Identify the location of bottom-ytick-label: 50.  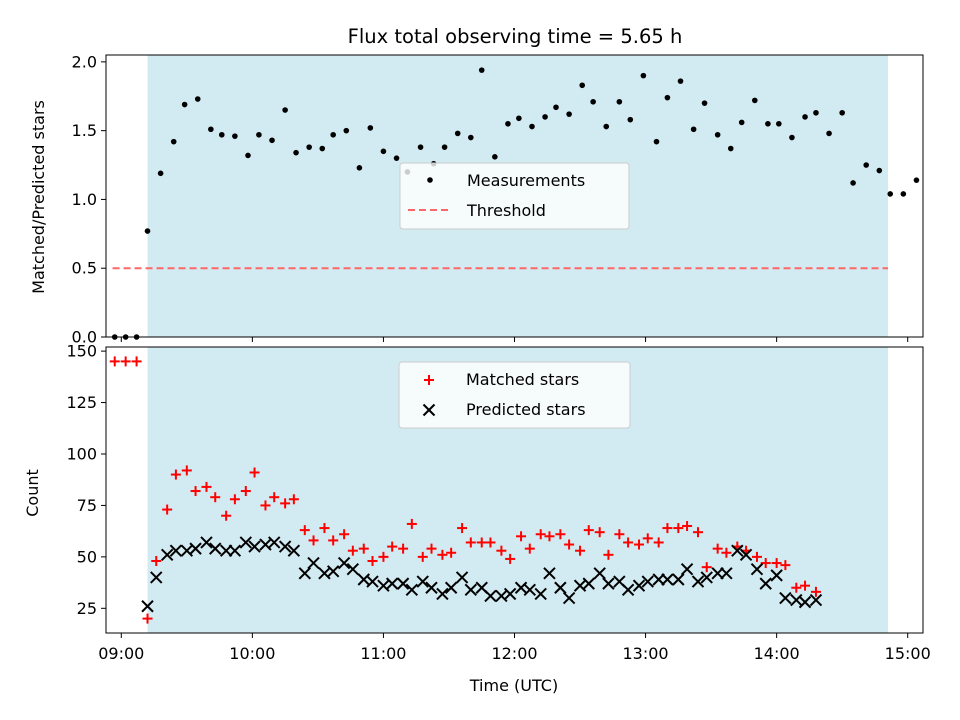
(87, 556).